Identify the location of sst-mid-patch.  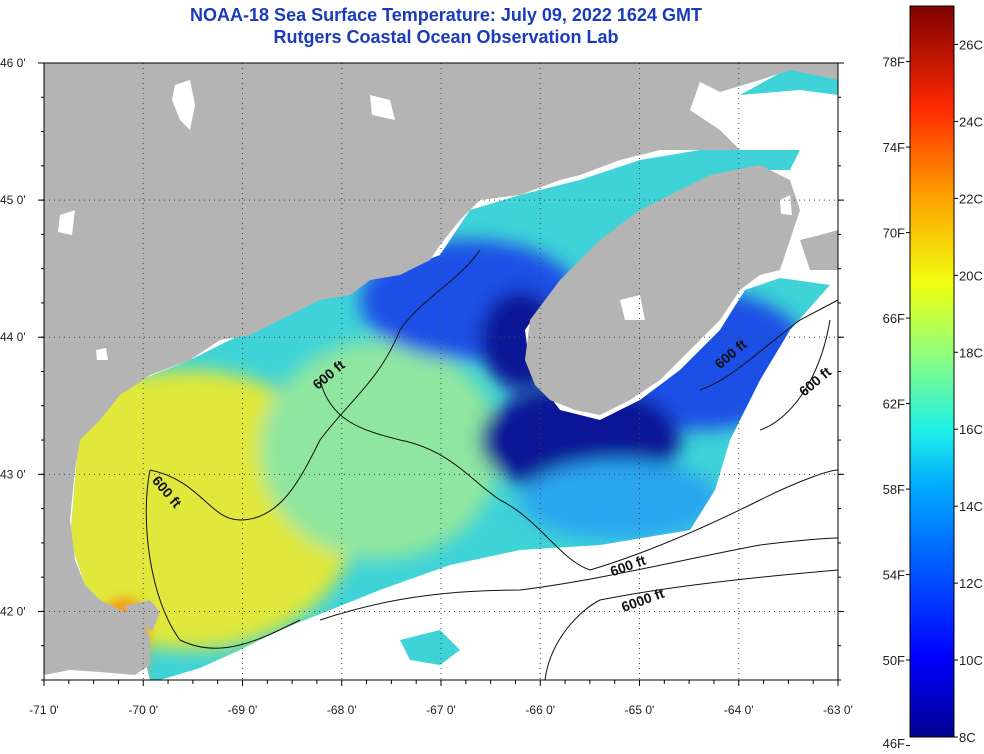
(380, 450).